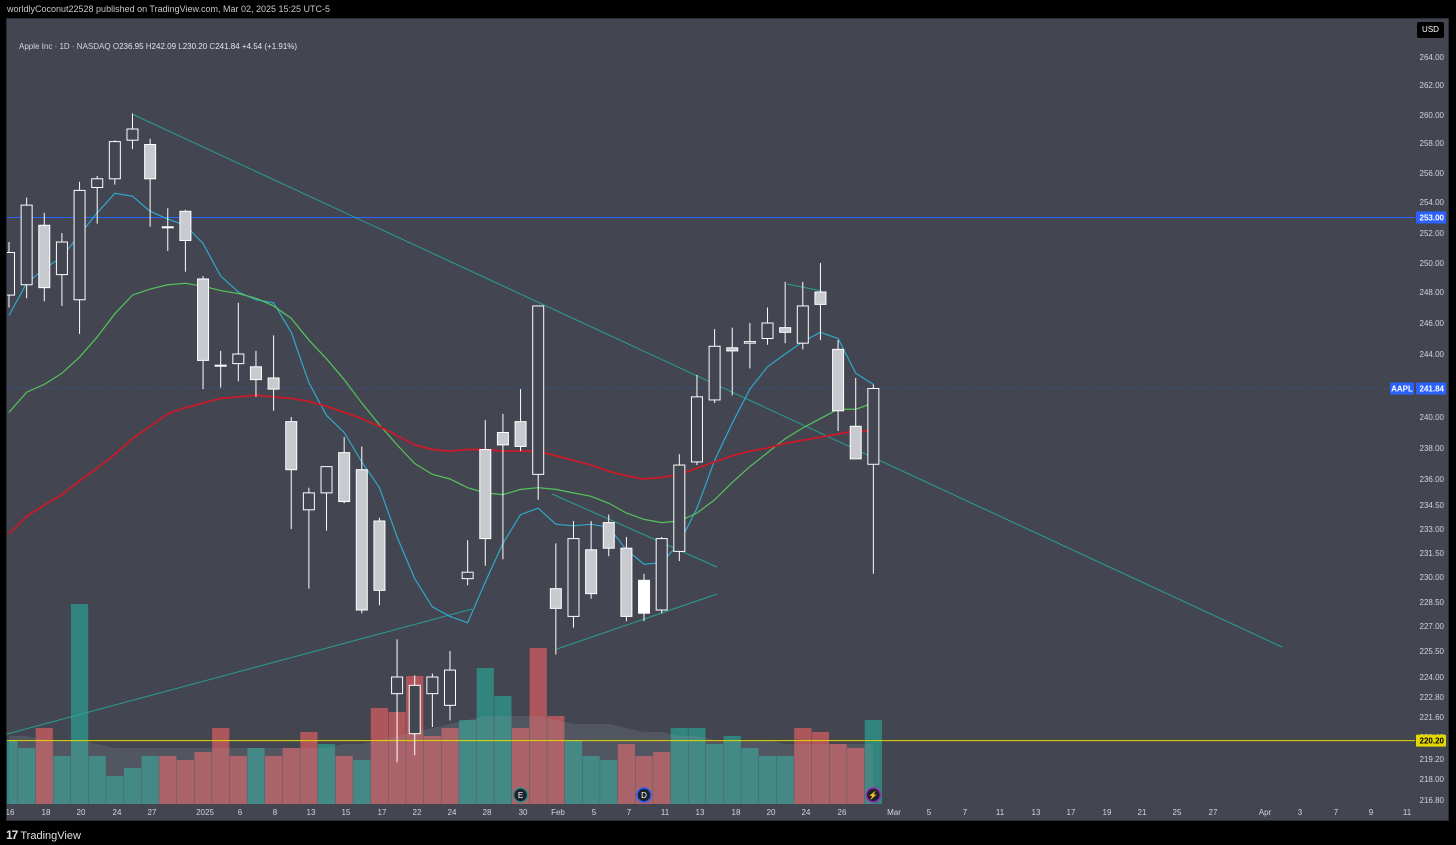  Describe the element at coordinates (1432, 115) in the screenshot. I see `y-axis-tick-label: 260.00` at that location.